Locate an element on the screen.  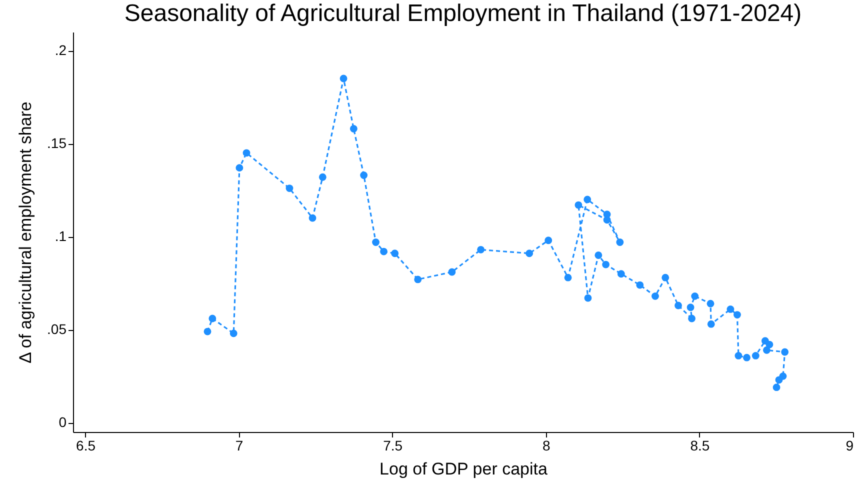
x-tick-label: 7.5 is located at coordinates (393, 446).